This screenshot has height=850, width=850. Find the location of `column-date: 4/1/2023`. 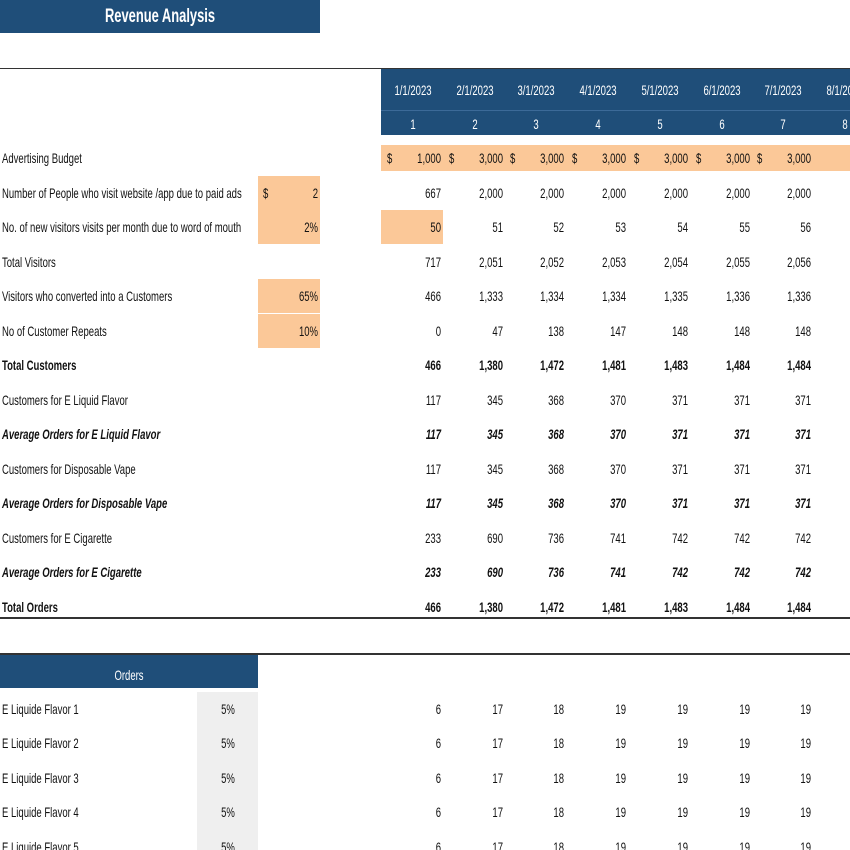

column-date: 4/1/2023 is located at coordinates (598, 90).